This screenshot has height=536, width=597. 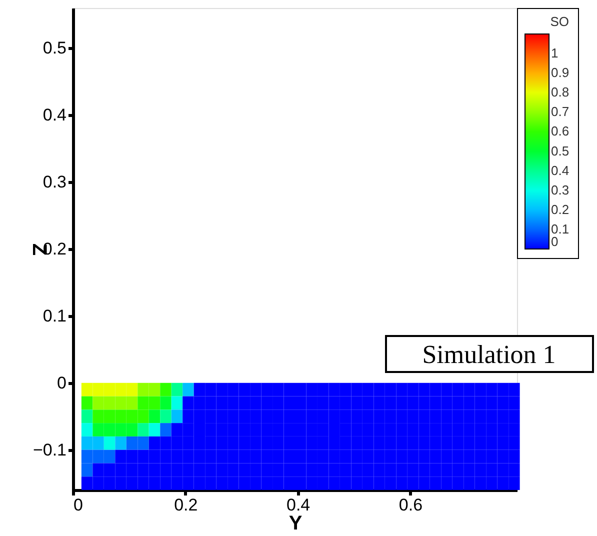 I want to click on color-bar-label: 0, so click(x=554, y=241).